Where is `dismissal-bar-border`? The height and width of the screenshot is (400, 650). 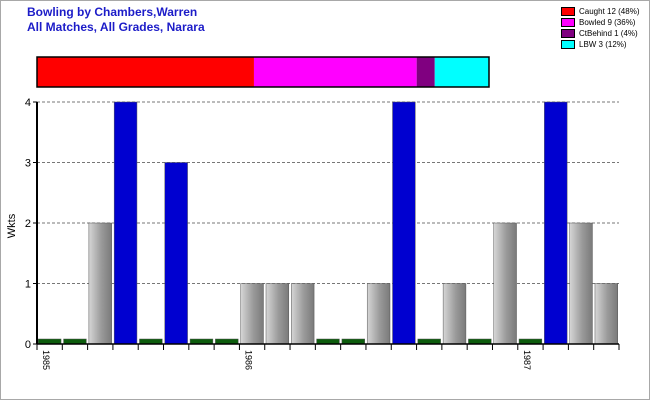 dismissal-bar-border is located at coordinates (263, 72).